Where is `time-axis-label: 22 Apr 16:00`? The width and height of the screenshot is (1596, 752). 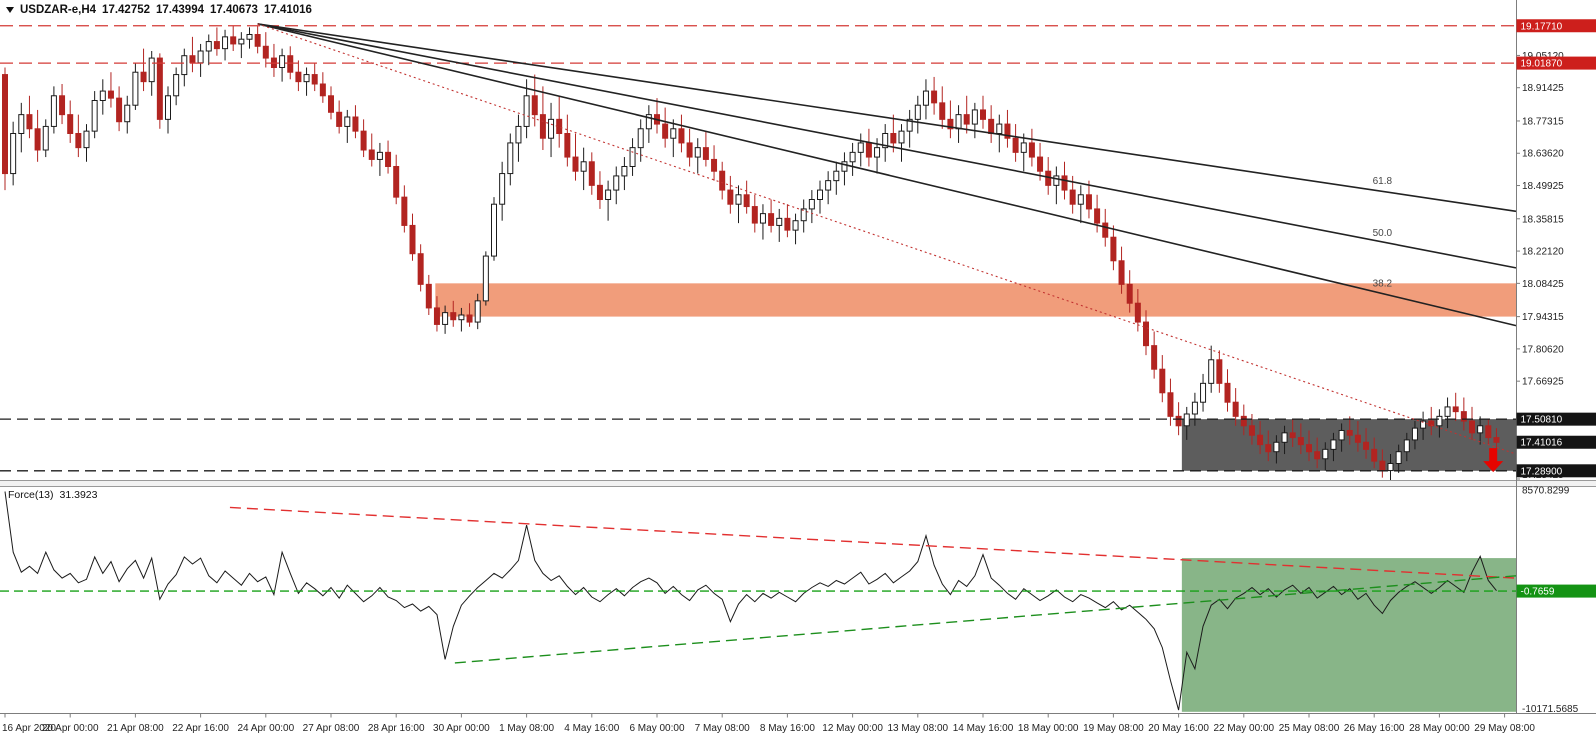
time-axis-label: 22 Apr 16:00 is located at coordinates (200, 728).